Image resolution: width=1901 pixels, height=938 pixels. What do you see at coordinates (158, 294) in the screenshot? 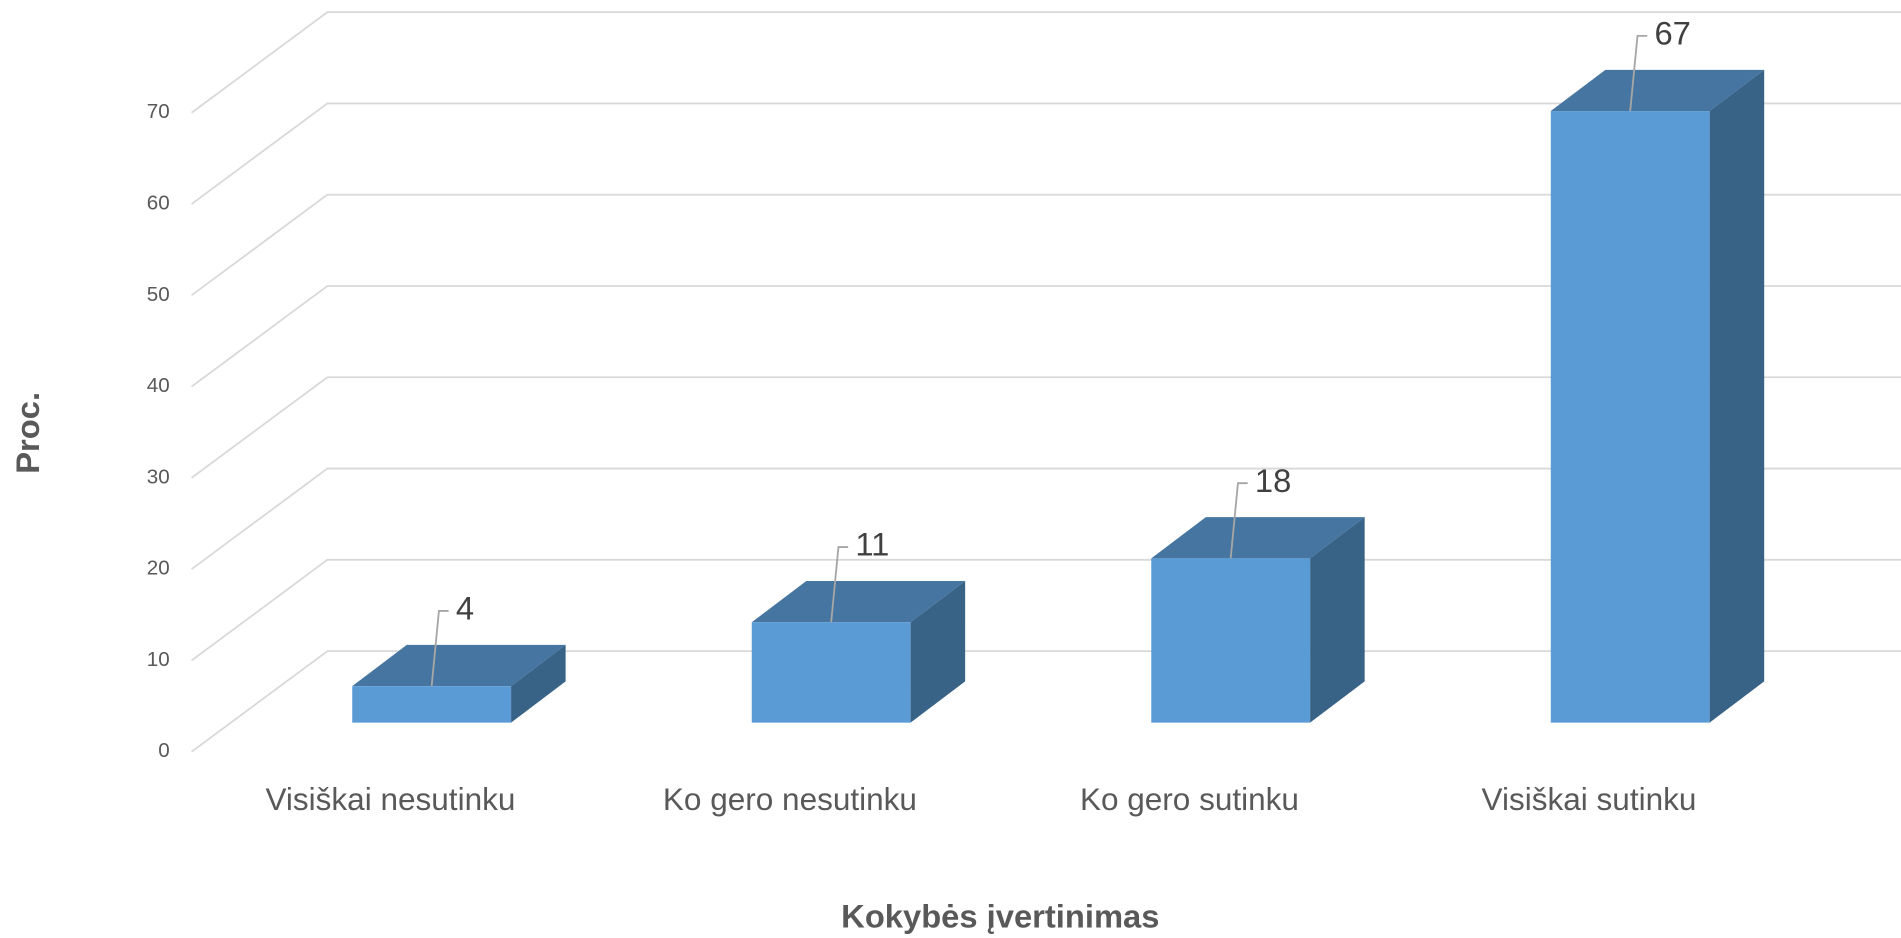
I see `y-tick-label: 50` at bounding box center [158, 294].